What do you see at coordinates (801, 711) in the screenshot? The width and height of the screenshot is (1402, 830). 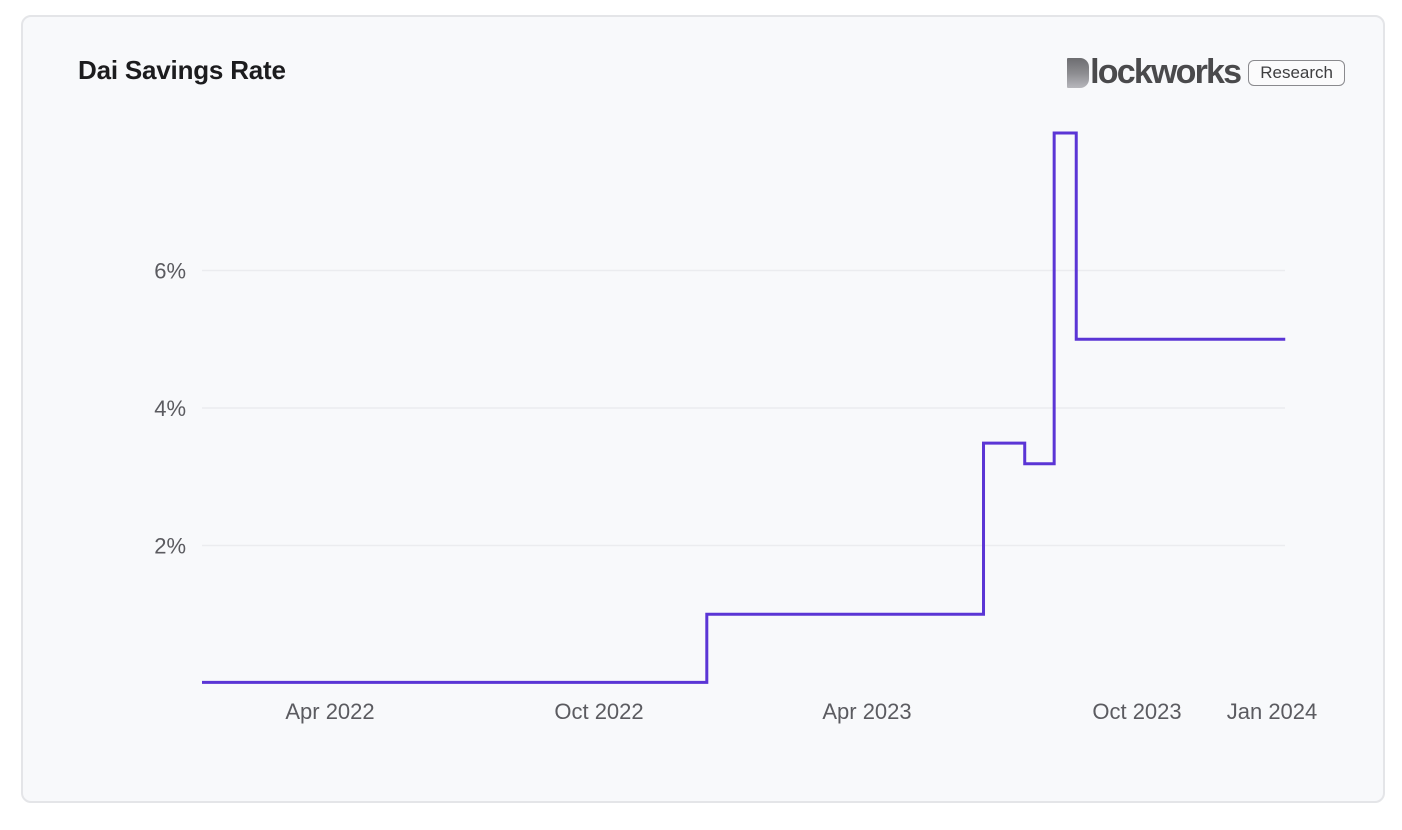 I see `x-axis-ticks: Apr 2022 Oct 2022 Apr 2023 Oct 2023 Jan 2024` at bounding box center [801, 711].